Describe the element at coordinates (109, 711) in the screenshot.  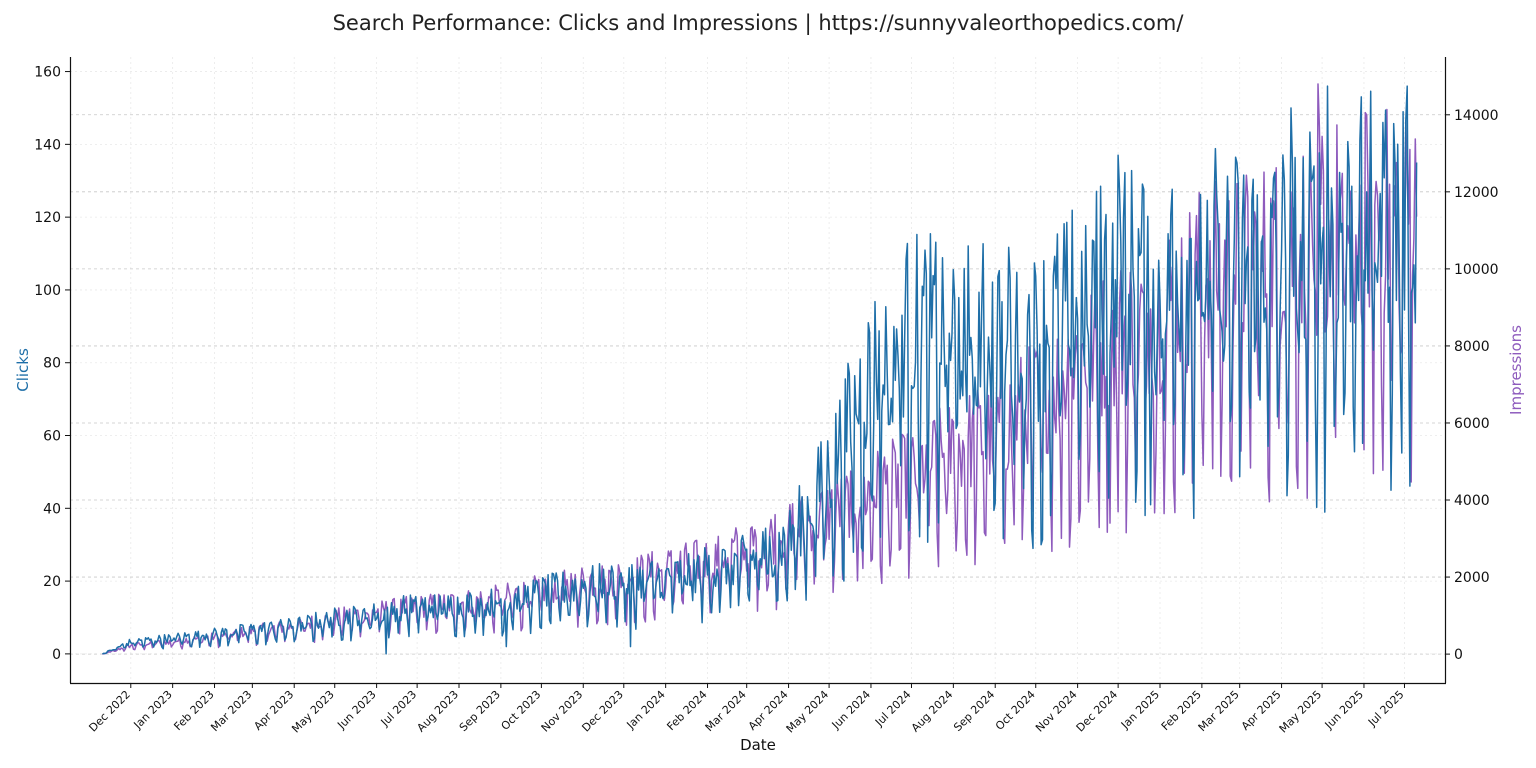
I see `x-tick-label: Dec 2022` at that location.